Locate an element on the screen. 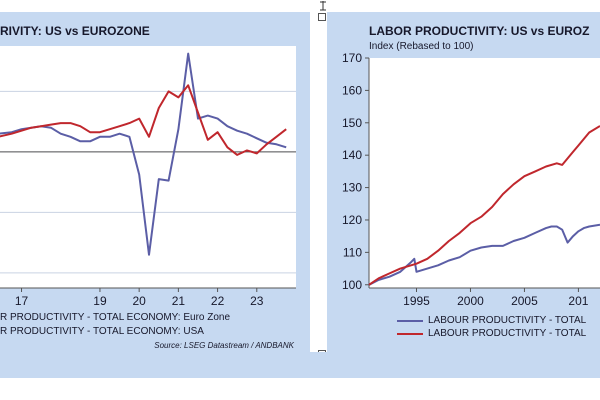 This screenshot has width=600, height=400. chart-title: RIVITY: US vs EUROZONE is located at coordinates (75, 31).